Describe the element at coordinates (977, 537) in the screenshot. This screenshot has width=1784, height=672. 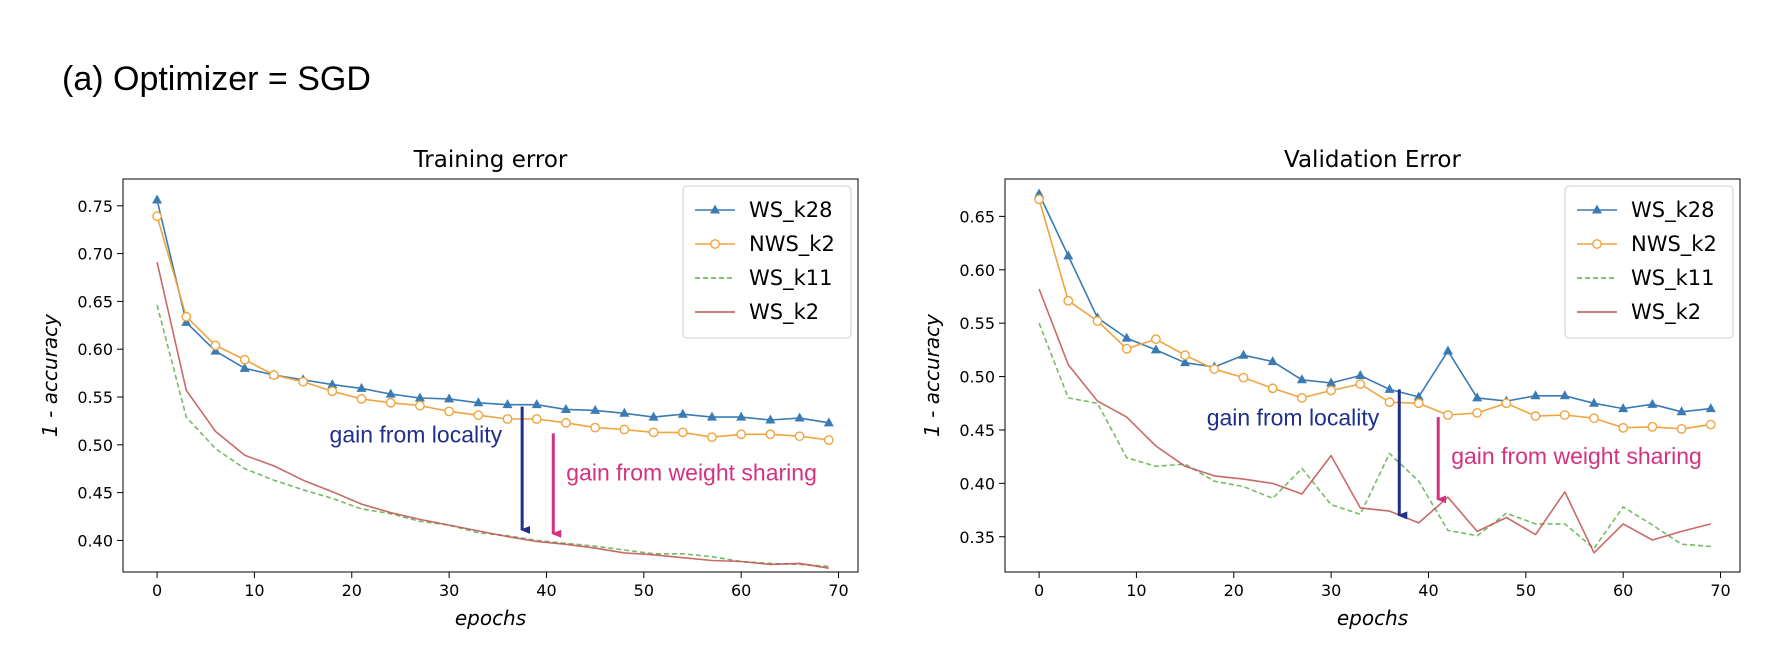
I see `y-tick-label: 0.35` at that location.